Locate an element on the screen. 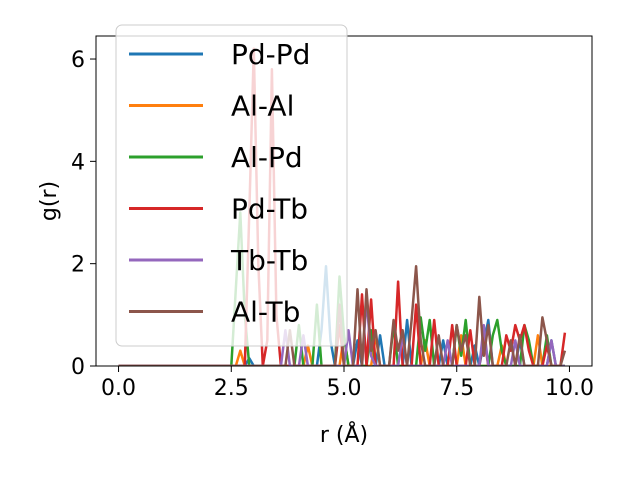 Image resolution: width=640 pixels, height=480 pixels. x-tick-label: 0.0 is located at coordinates (118, 388).